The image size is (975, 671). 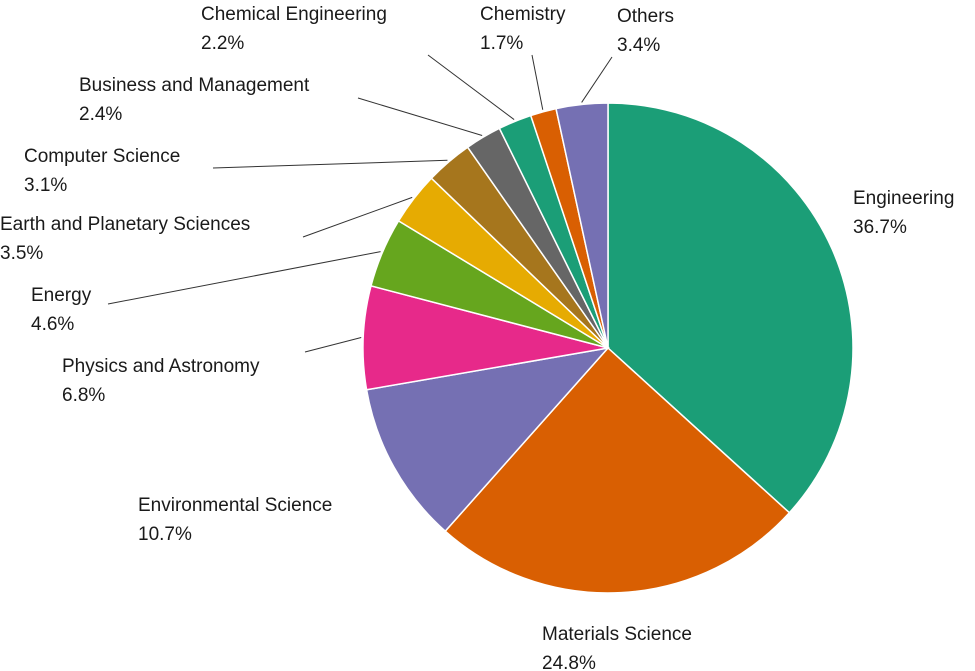 What do you see at coordinates (161, 366) in the screenshot?
I see `slice-label-name: Physics and Astronomy` at bounding box center [161, 366].